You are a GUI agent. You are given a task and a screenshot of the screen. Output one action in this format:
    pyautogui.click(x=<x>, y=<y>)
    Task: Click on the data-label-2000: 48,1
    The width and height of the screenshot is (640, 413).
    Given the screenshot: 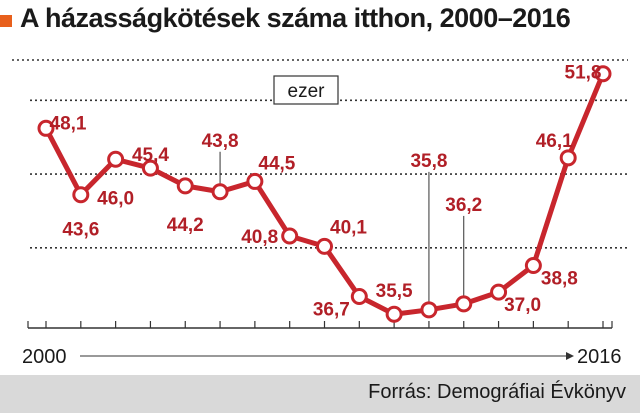 What is the action you would take?
    pyautogui.click(x=68, y=123)
    